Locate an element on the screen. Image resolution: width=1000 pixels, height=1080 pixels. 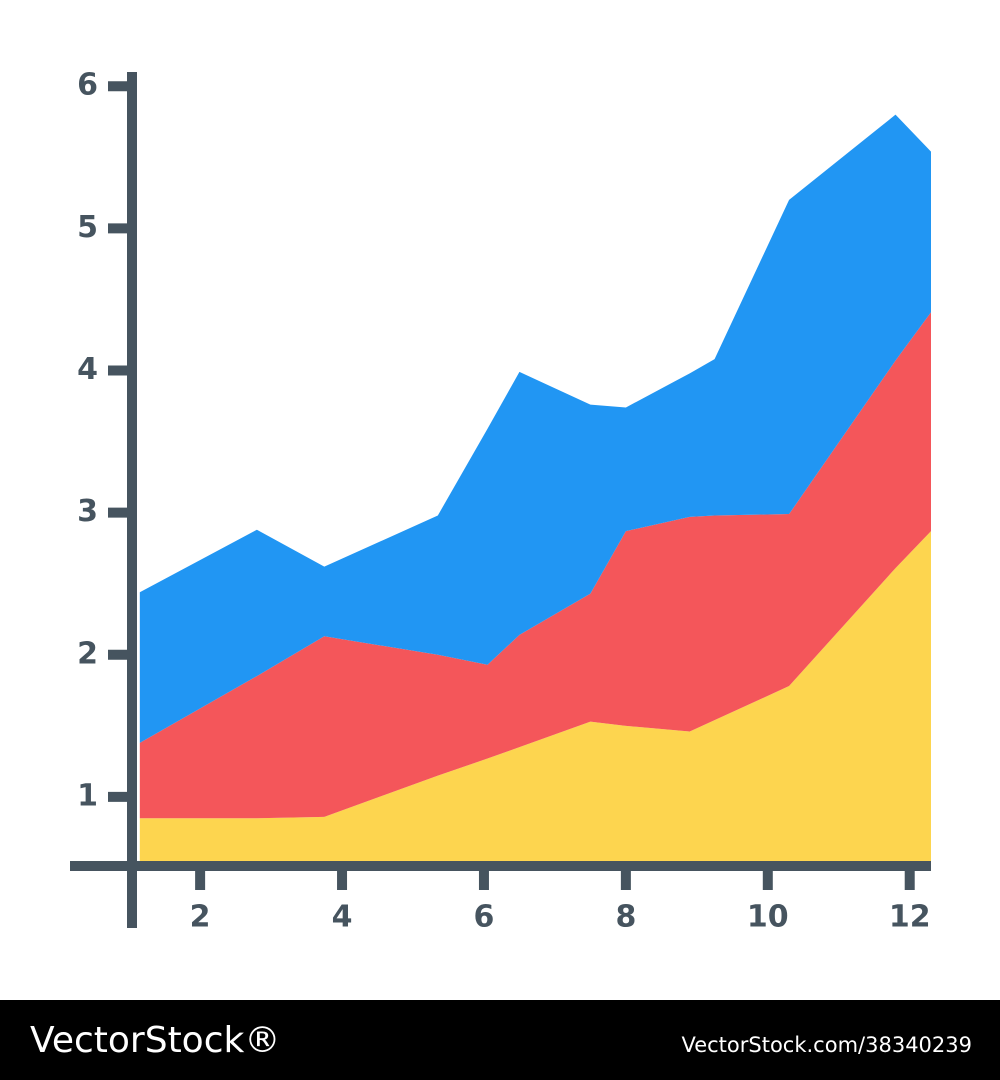
watermark-brand: VectorStock® is located at coordinates (155, 1040).